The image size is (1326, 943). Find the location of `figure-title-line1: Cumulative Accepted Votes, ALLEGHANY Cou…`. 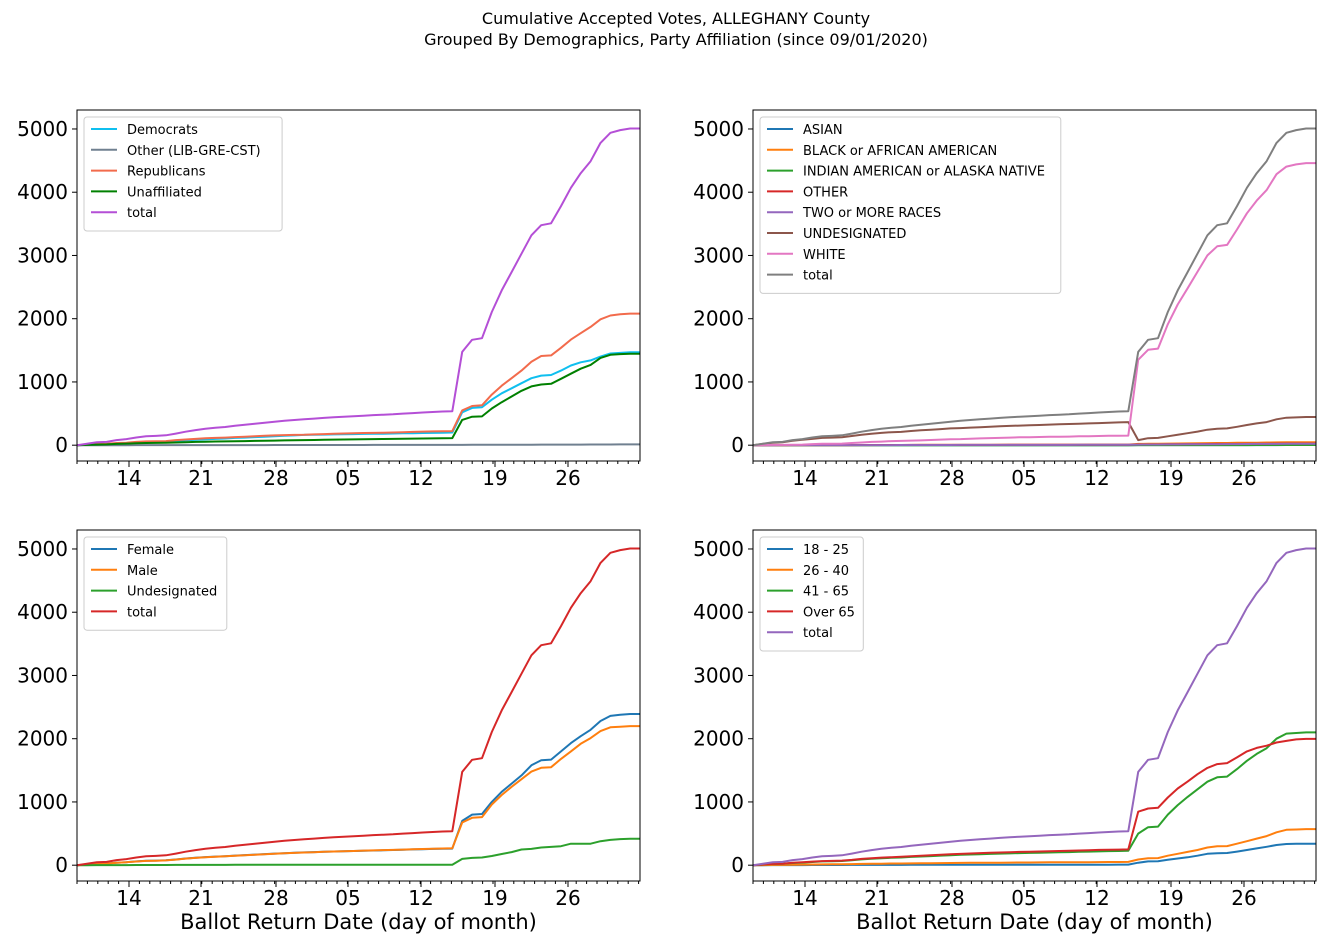

figure-title-line1: Cumulative Accepted Votes, ALLEGHANY Cou… is located at coordinates (676, 18).